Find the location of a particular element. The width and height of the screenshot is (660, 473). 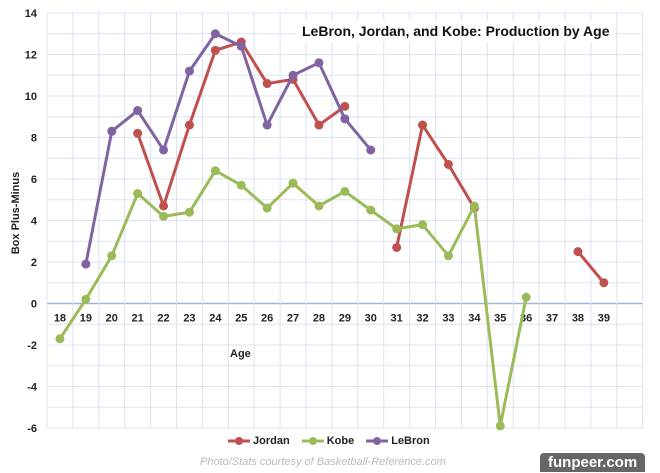

x-tick-label: 28 is located at coordinates (319, 319).